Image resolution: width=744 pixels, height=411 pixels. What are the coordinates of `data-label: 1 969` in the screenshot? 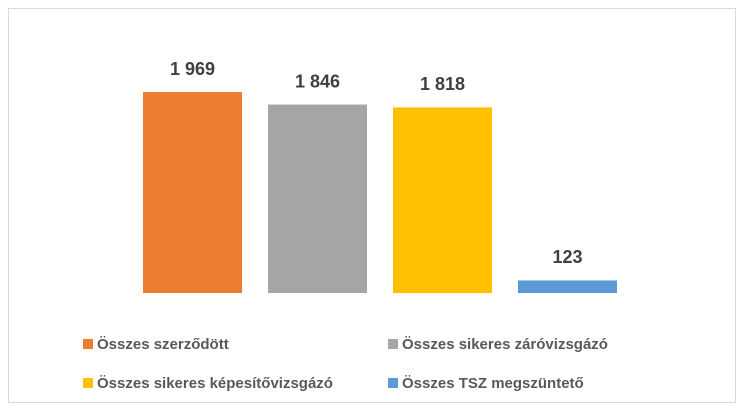 It's located at (192, 69).